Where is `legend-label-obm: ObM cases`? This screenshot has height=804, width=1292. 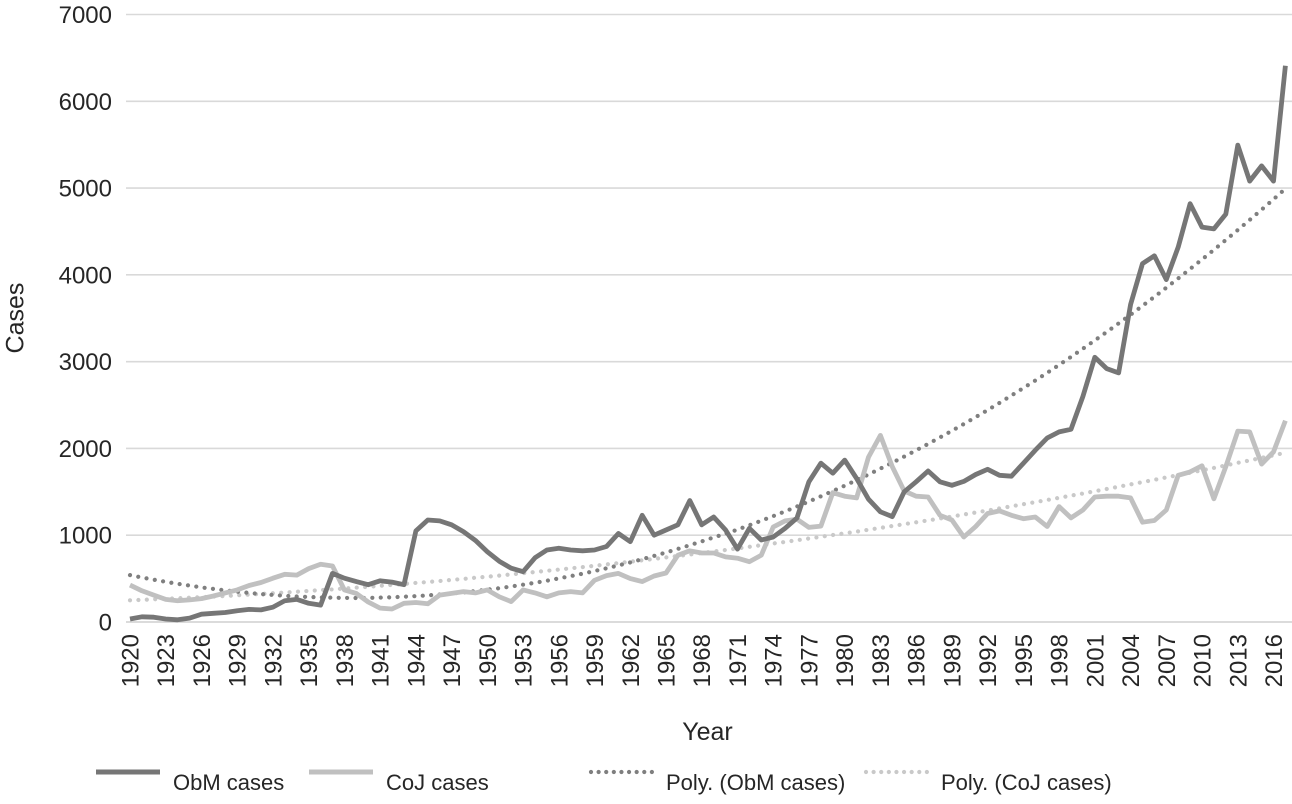 legend-label-obm: ObM cases is located at coordinates (229, 782).